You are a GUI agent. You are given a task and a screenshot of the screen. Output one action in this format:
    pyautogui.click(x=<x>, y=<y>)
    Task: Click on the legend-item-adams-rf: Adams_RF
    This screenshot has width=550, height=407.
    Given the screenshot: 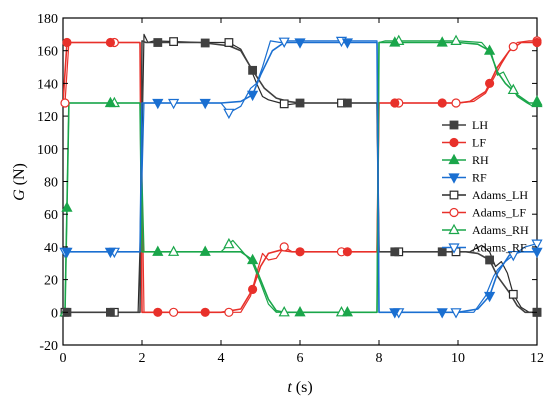 What is the action you would take?
    pyautogui.click(x=484, y=248)
    